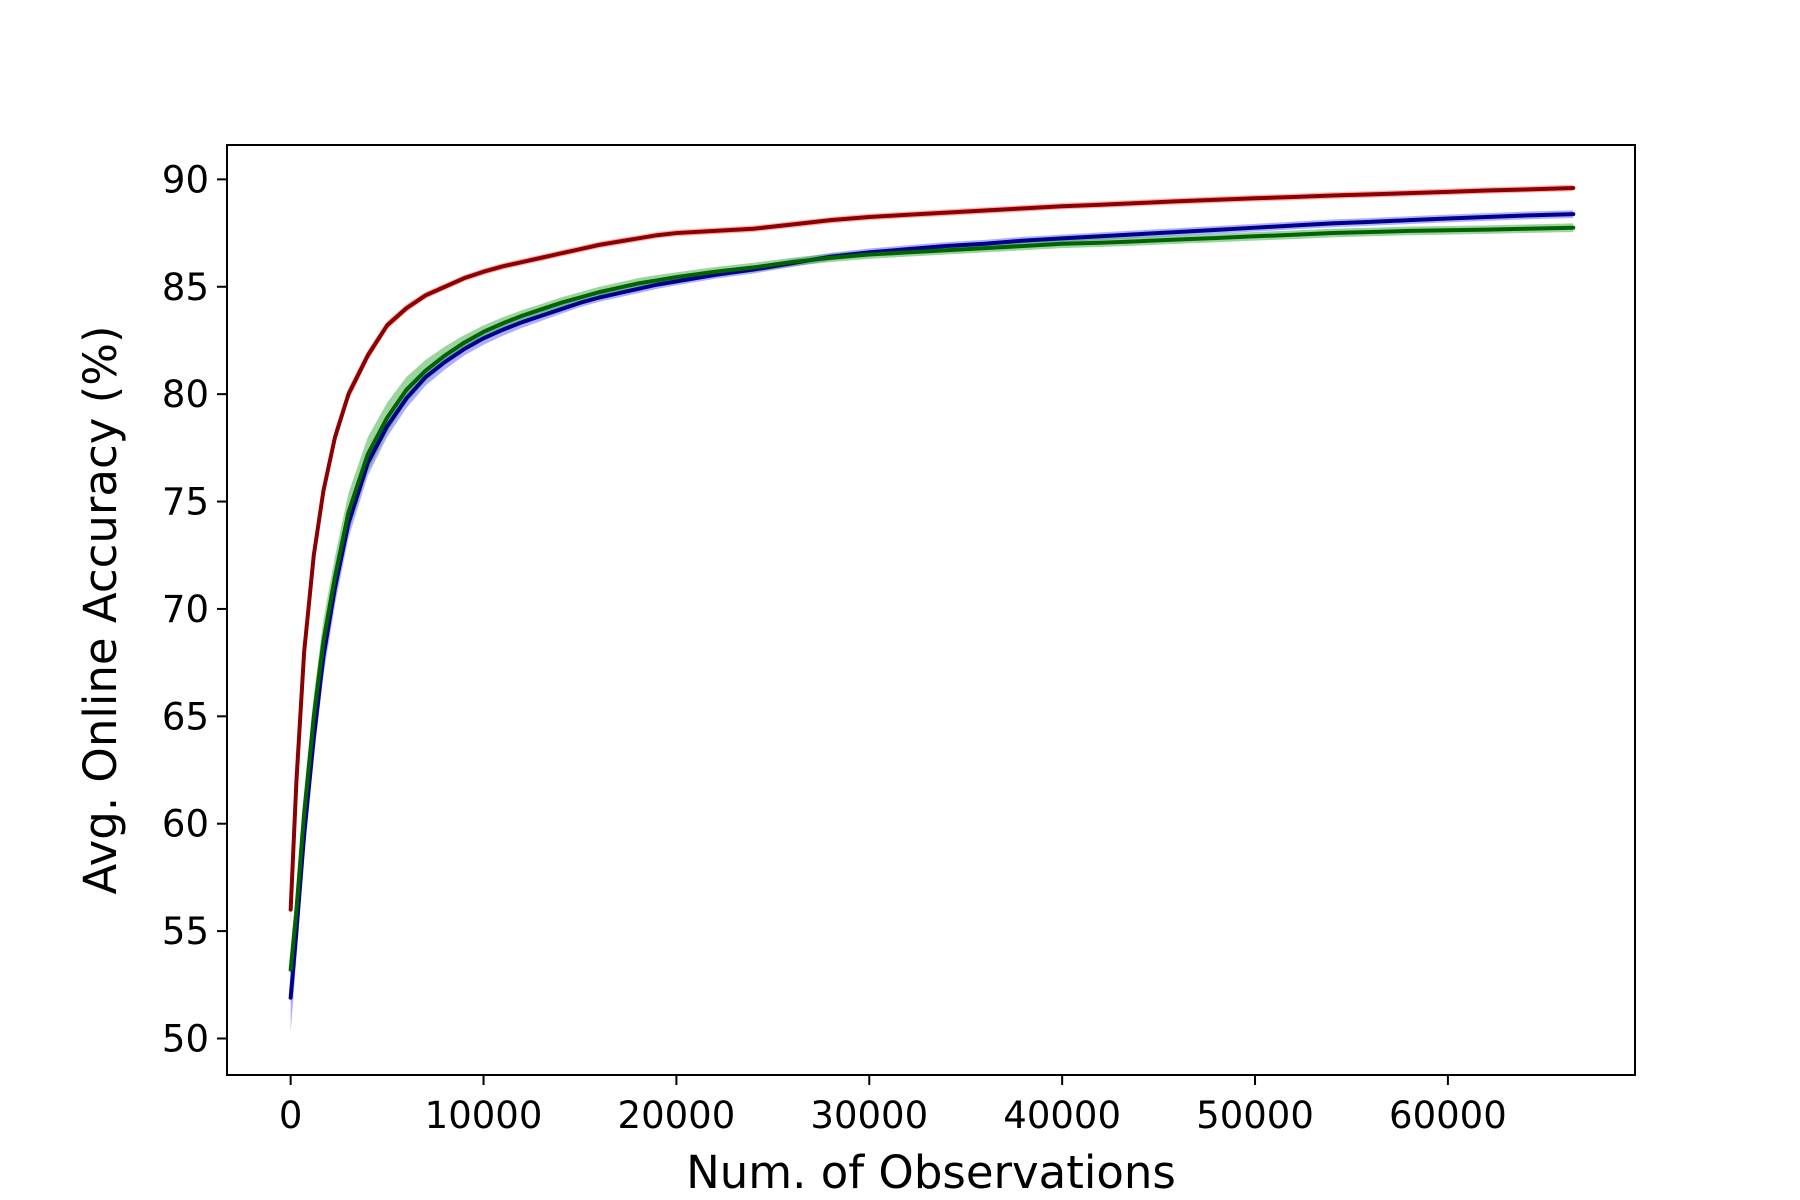  What do you see at coordinates (185, 287) in the screenshot?
I see `y-tick-label: 85` at bounding box center [185, 287].